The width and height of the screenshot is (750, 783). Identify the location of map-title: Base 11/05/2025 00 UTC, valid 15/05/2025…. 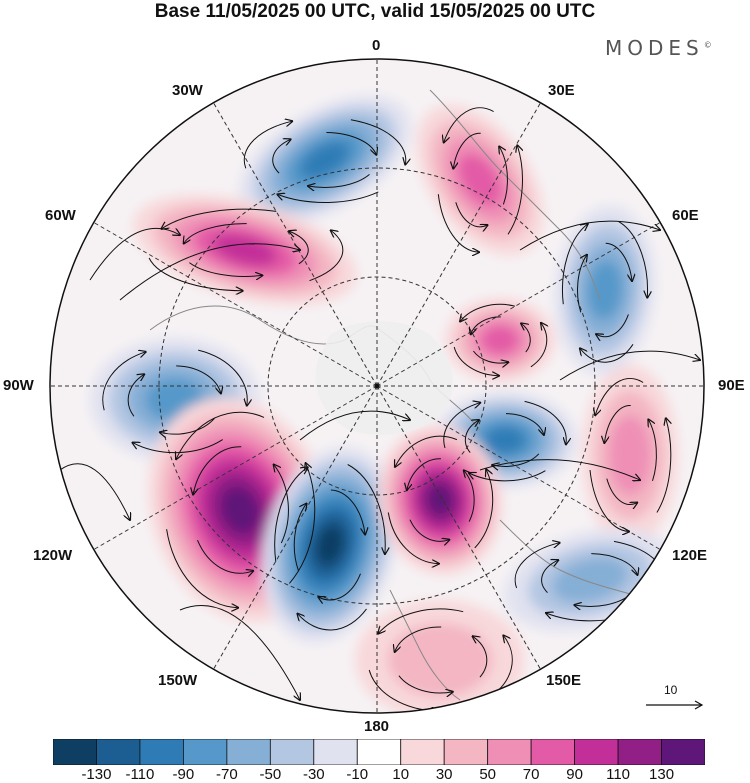
(375, 11).